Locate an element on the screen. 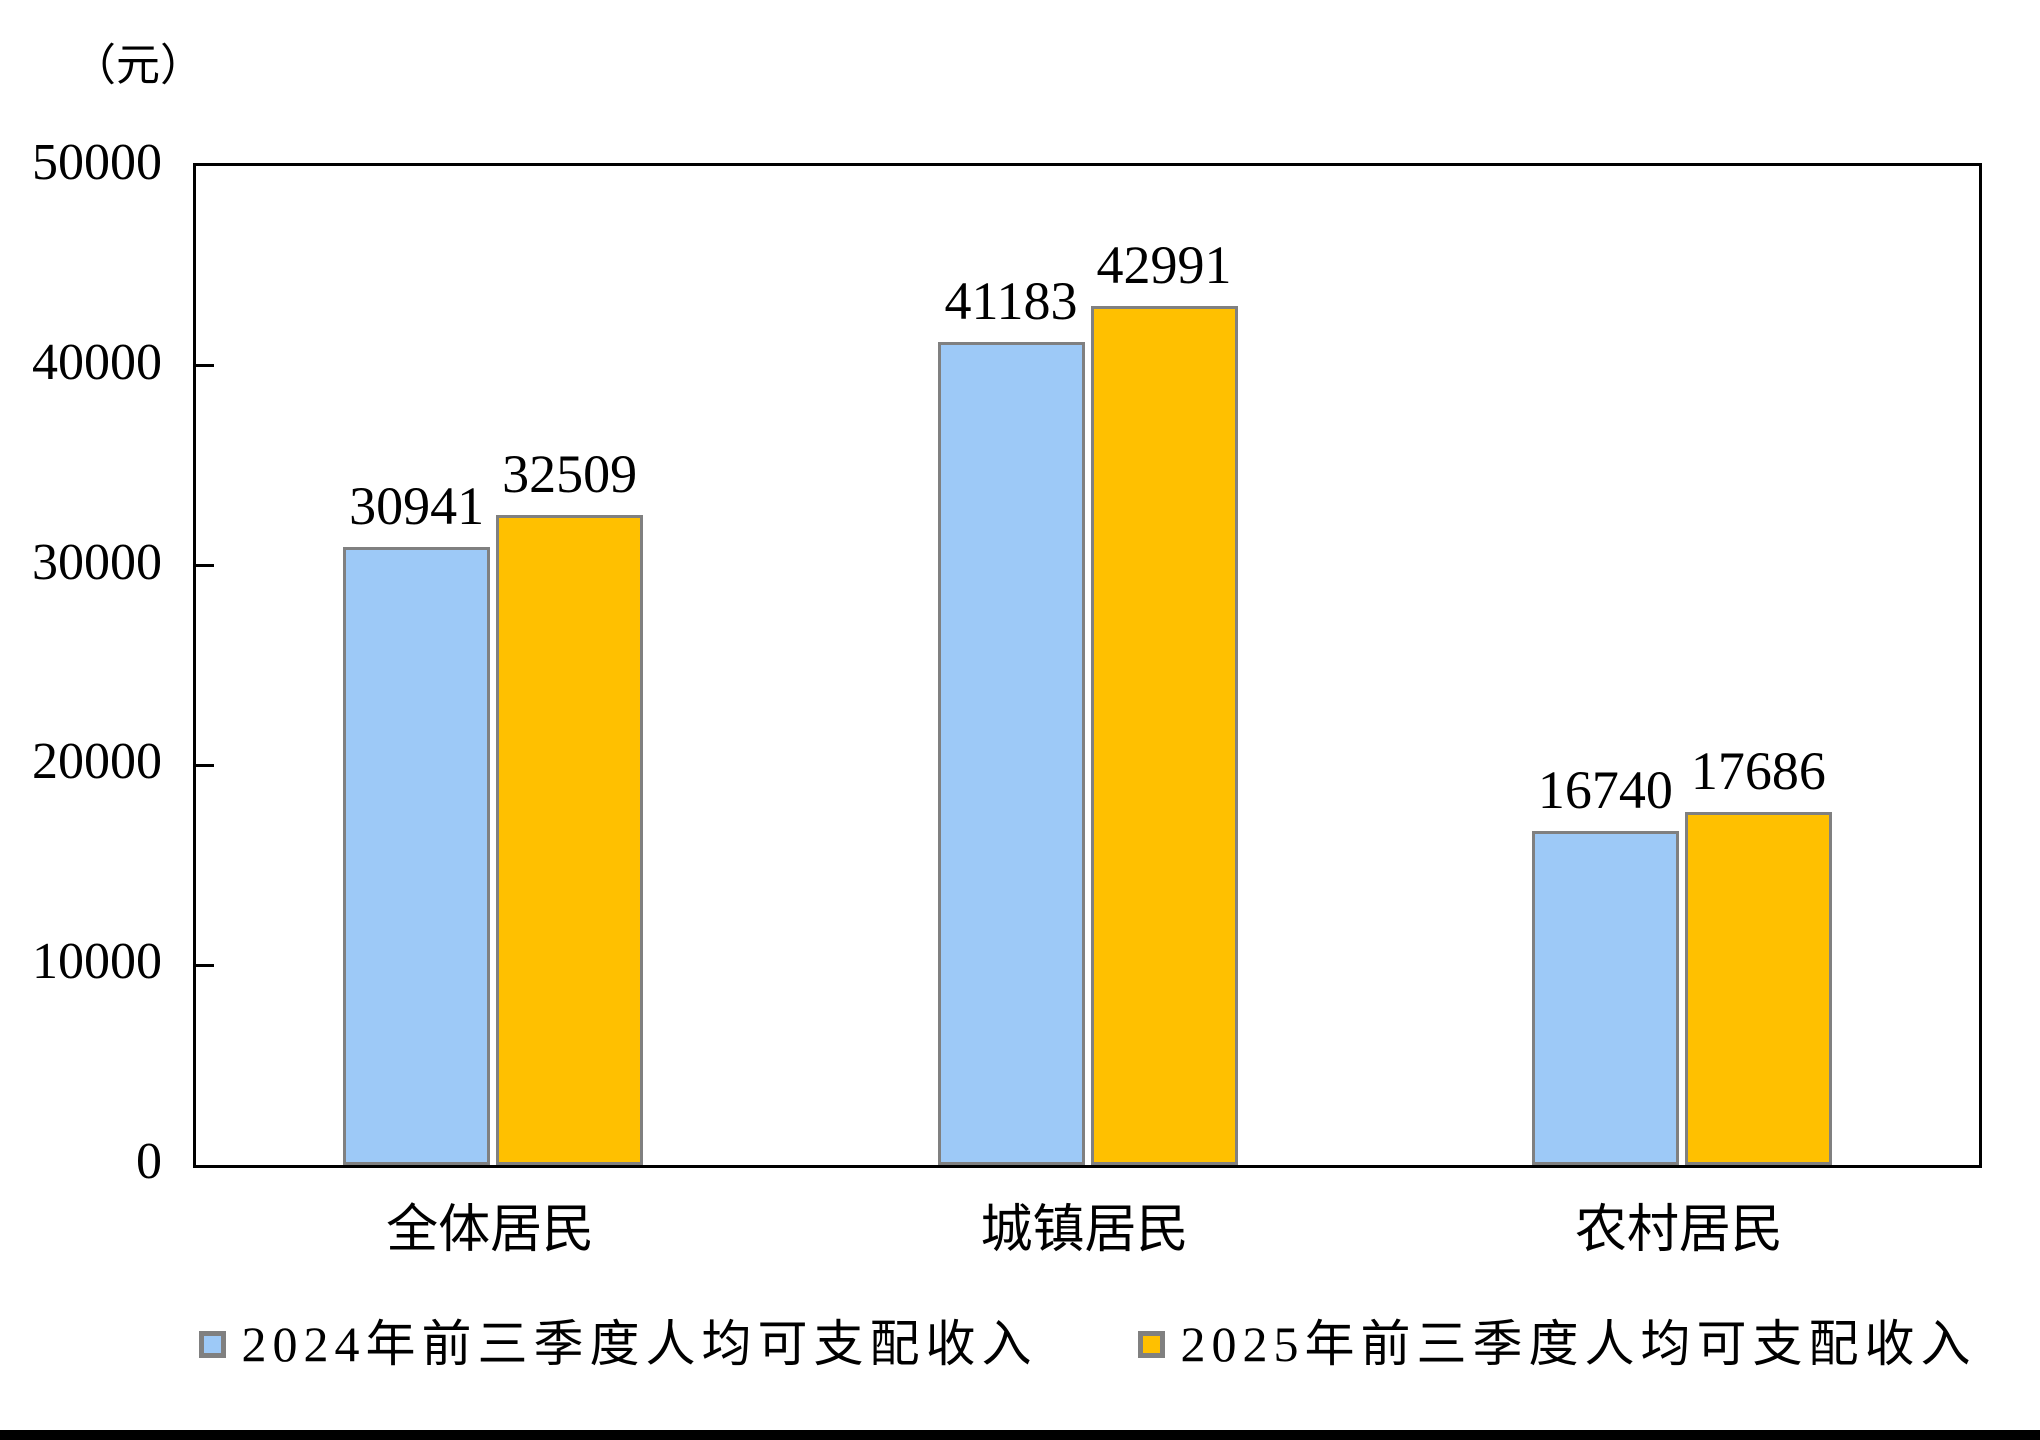 This screenshot has width=2040, height=1440. category-label: 农村居民 is located at coordinates (1678, 1230).